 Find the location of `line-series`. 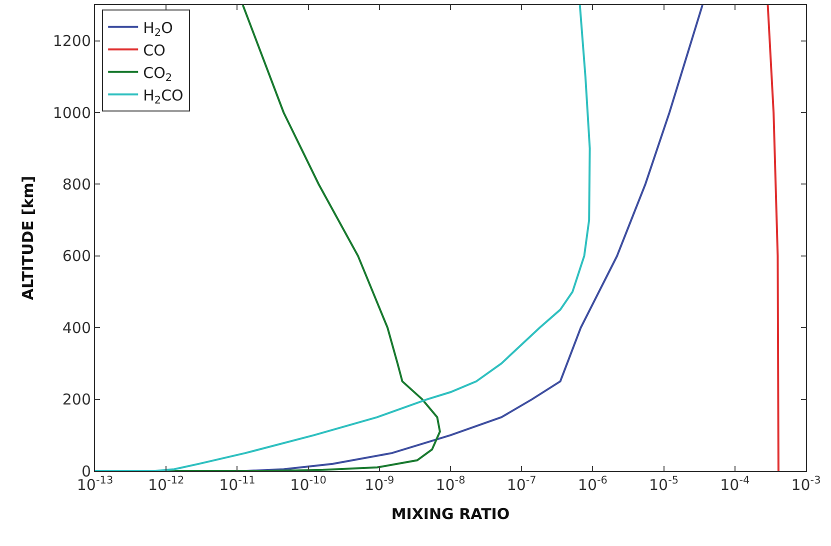

line-series is located at coordinates (773, 238).